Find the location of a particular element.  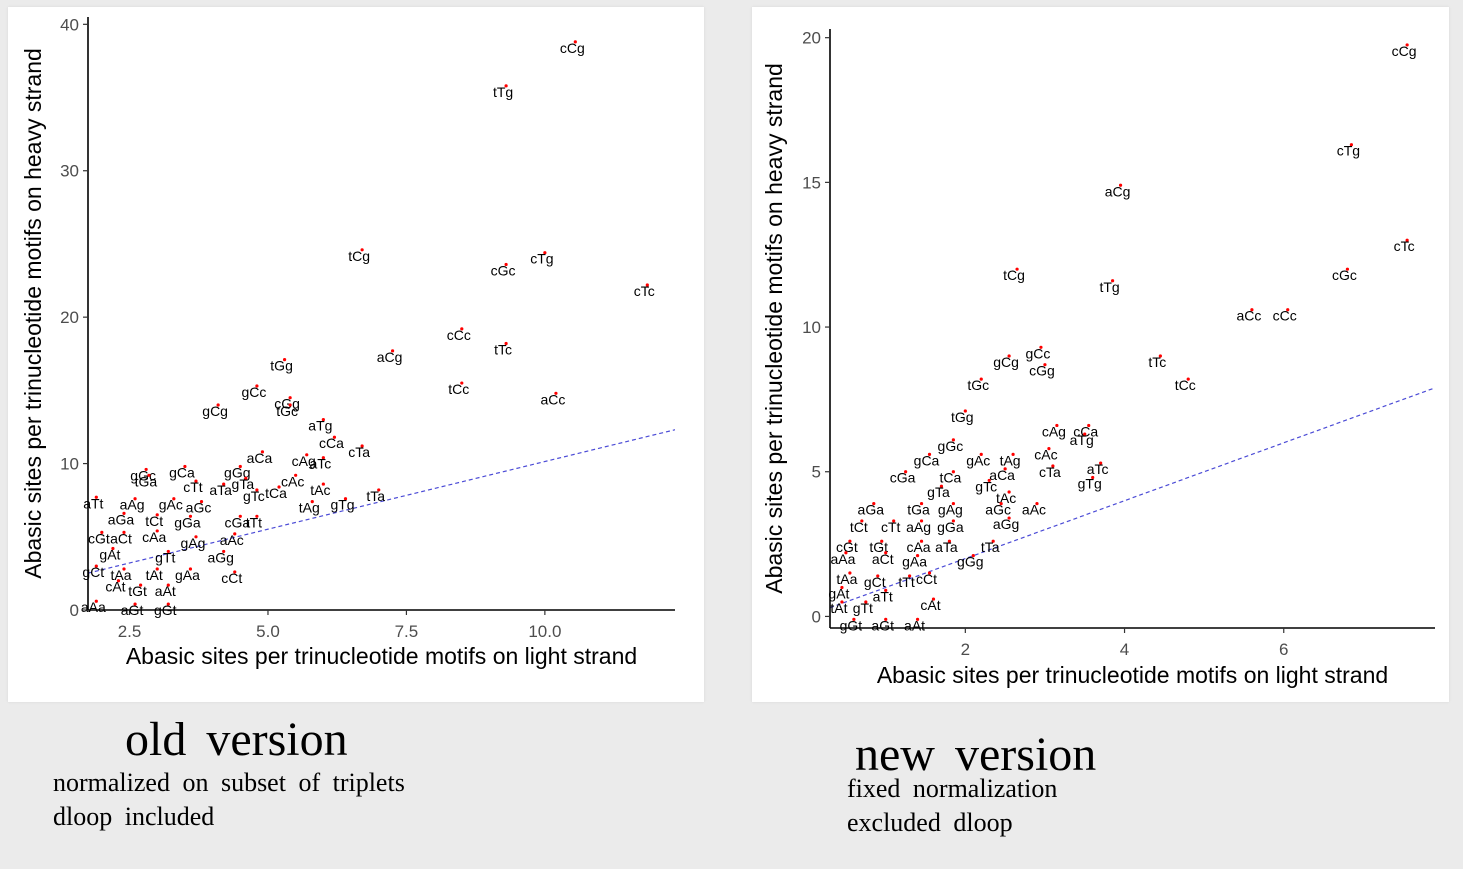

y-tick-label: 40 is located at coordinates (69, 24).